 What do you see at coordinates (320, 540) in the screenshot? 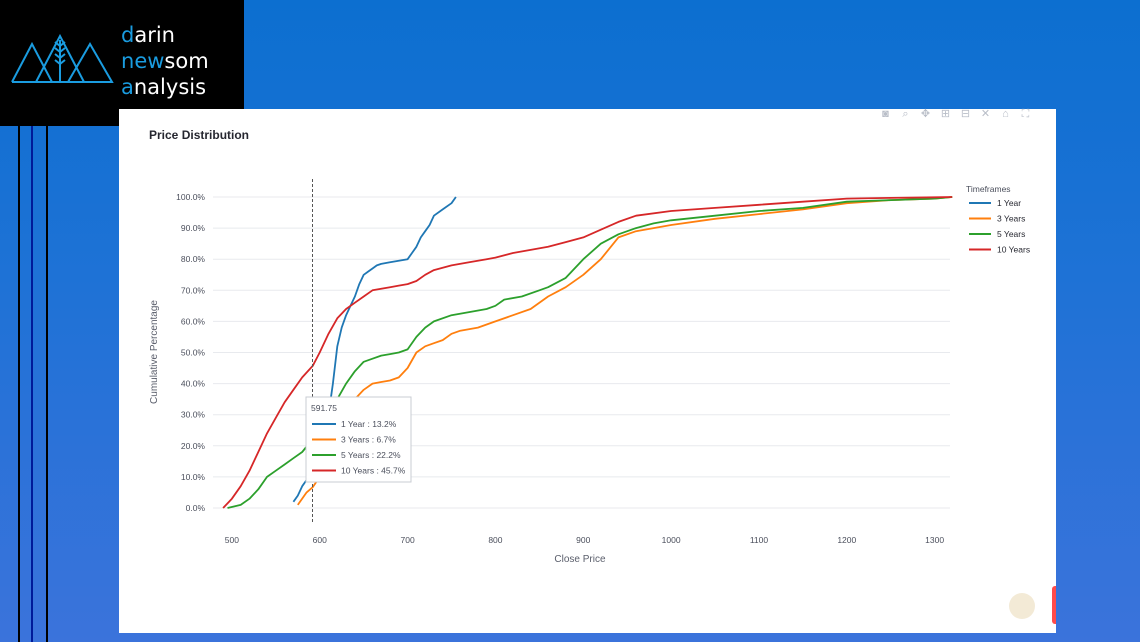
I see `x-tick-label: 600` at bounding box center [320, 540].